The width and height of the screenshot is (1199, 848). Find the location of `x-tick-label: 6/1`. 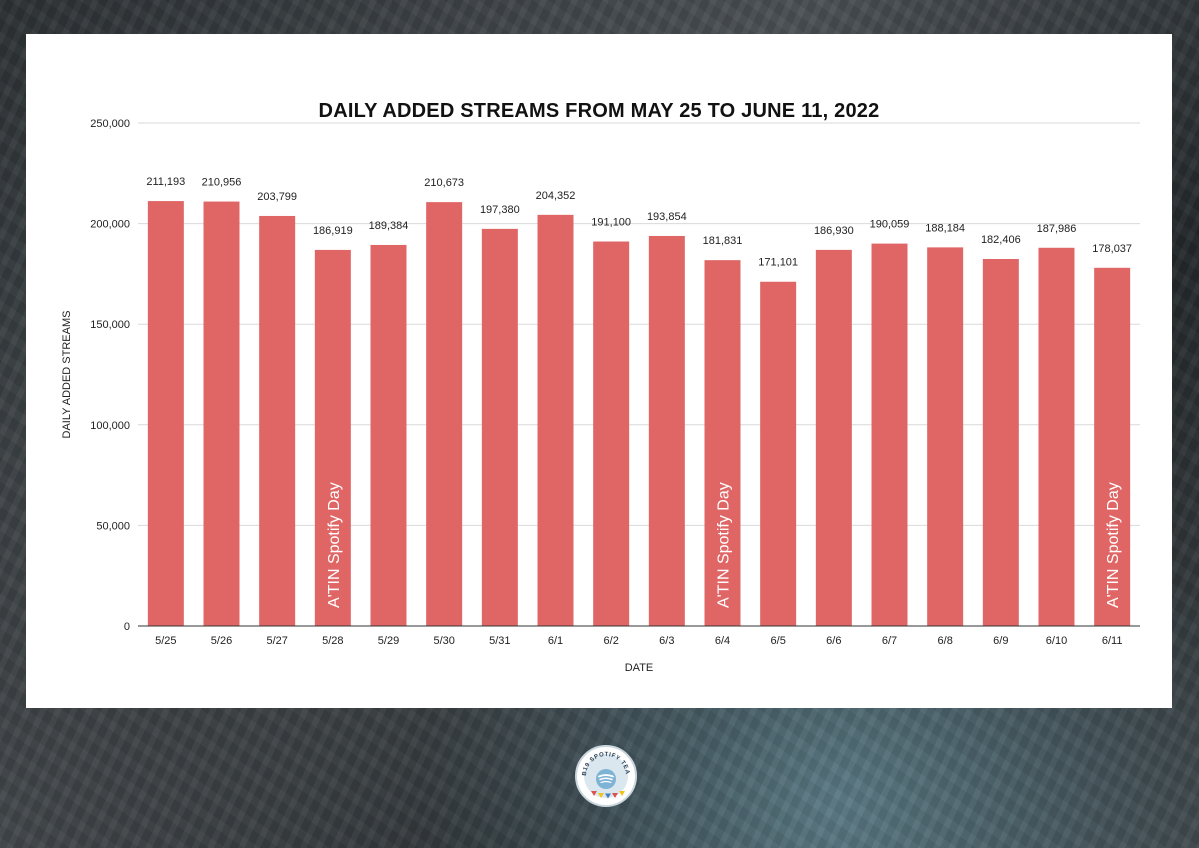

x-tick-label: 6/1 is located at coordinates (555, 641).